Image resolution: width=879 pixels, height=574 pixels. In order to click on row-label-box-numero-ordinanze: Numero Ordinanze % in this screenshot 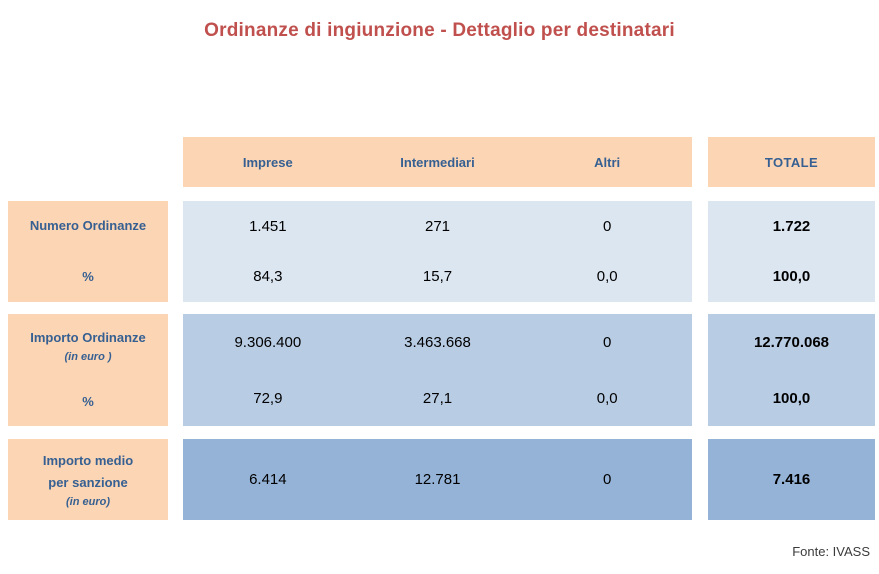, I will do `click(88, 251)`.